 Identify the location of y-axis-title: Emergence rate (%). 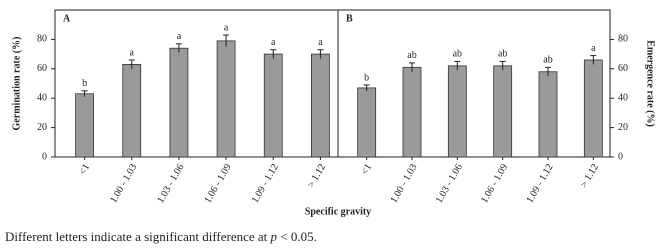
(650, 83).